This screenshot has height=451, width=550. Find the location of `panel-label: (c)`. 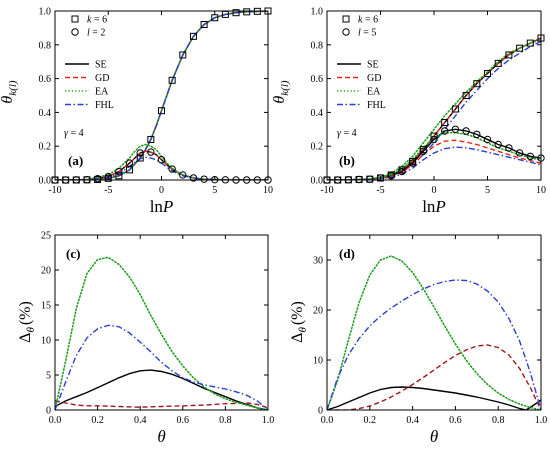

panel-label: (c) is located at coordinates (73, 253).